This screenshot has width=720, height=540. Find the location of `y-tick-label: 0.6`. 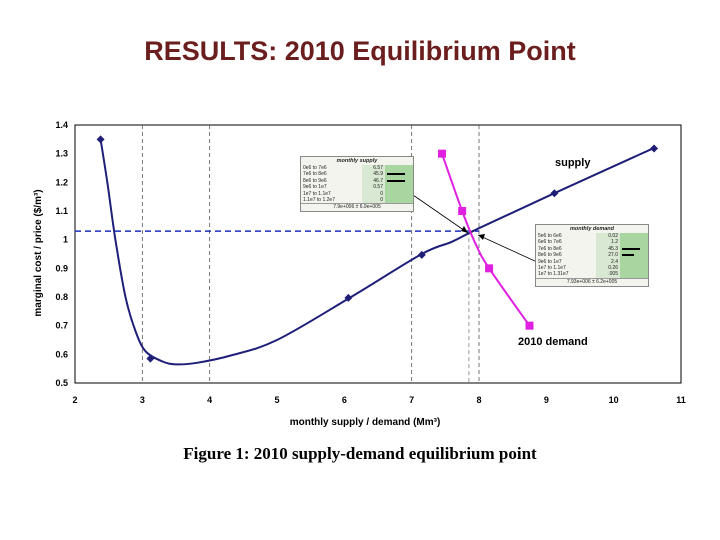

y-tick-label: 0.6 is located at coordinates (61, 354).